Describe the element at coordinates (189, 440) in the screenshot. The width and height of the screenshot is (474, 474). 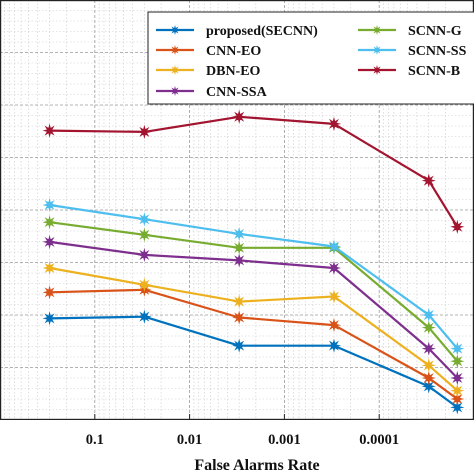
I see `x-tick-label: 0.01` at that location.